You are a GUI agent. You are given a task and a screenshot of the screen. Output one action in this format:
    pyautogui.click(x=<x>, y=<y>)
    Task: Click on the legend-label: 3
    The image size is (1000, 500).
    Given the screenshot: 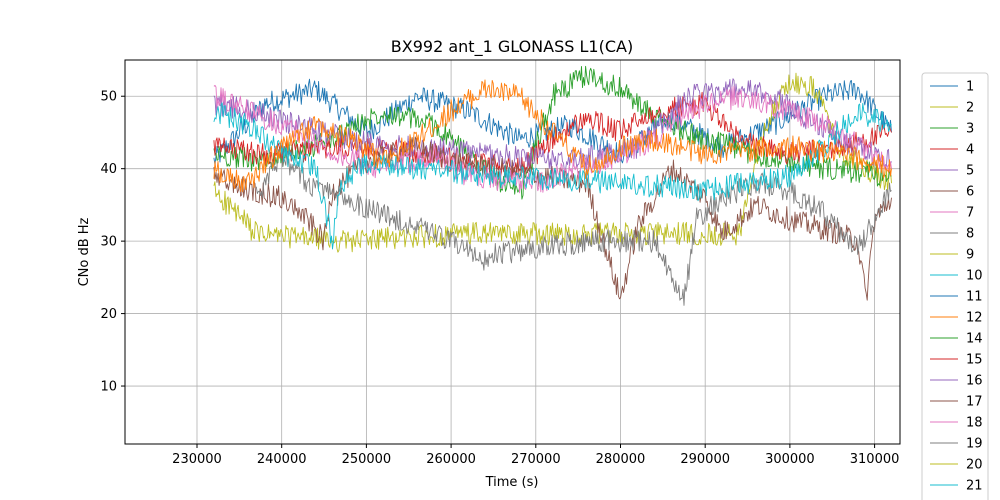 What is the action you would take?
    pyautogui.click(x=970, y=129)
    